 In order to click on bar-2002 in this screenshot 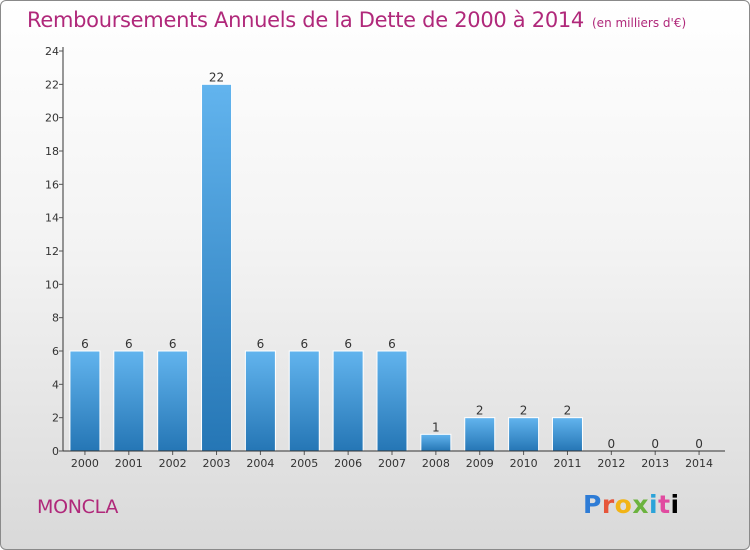, I will do `click(173, 401)`.